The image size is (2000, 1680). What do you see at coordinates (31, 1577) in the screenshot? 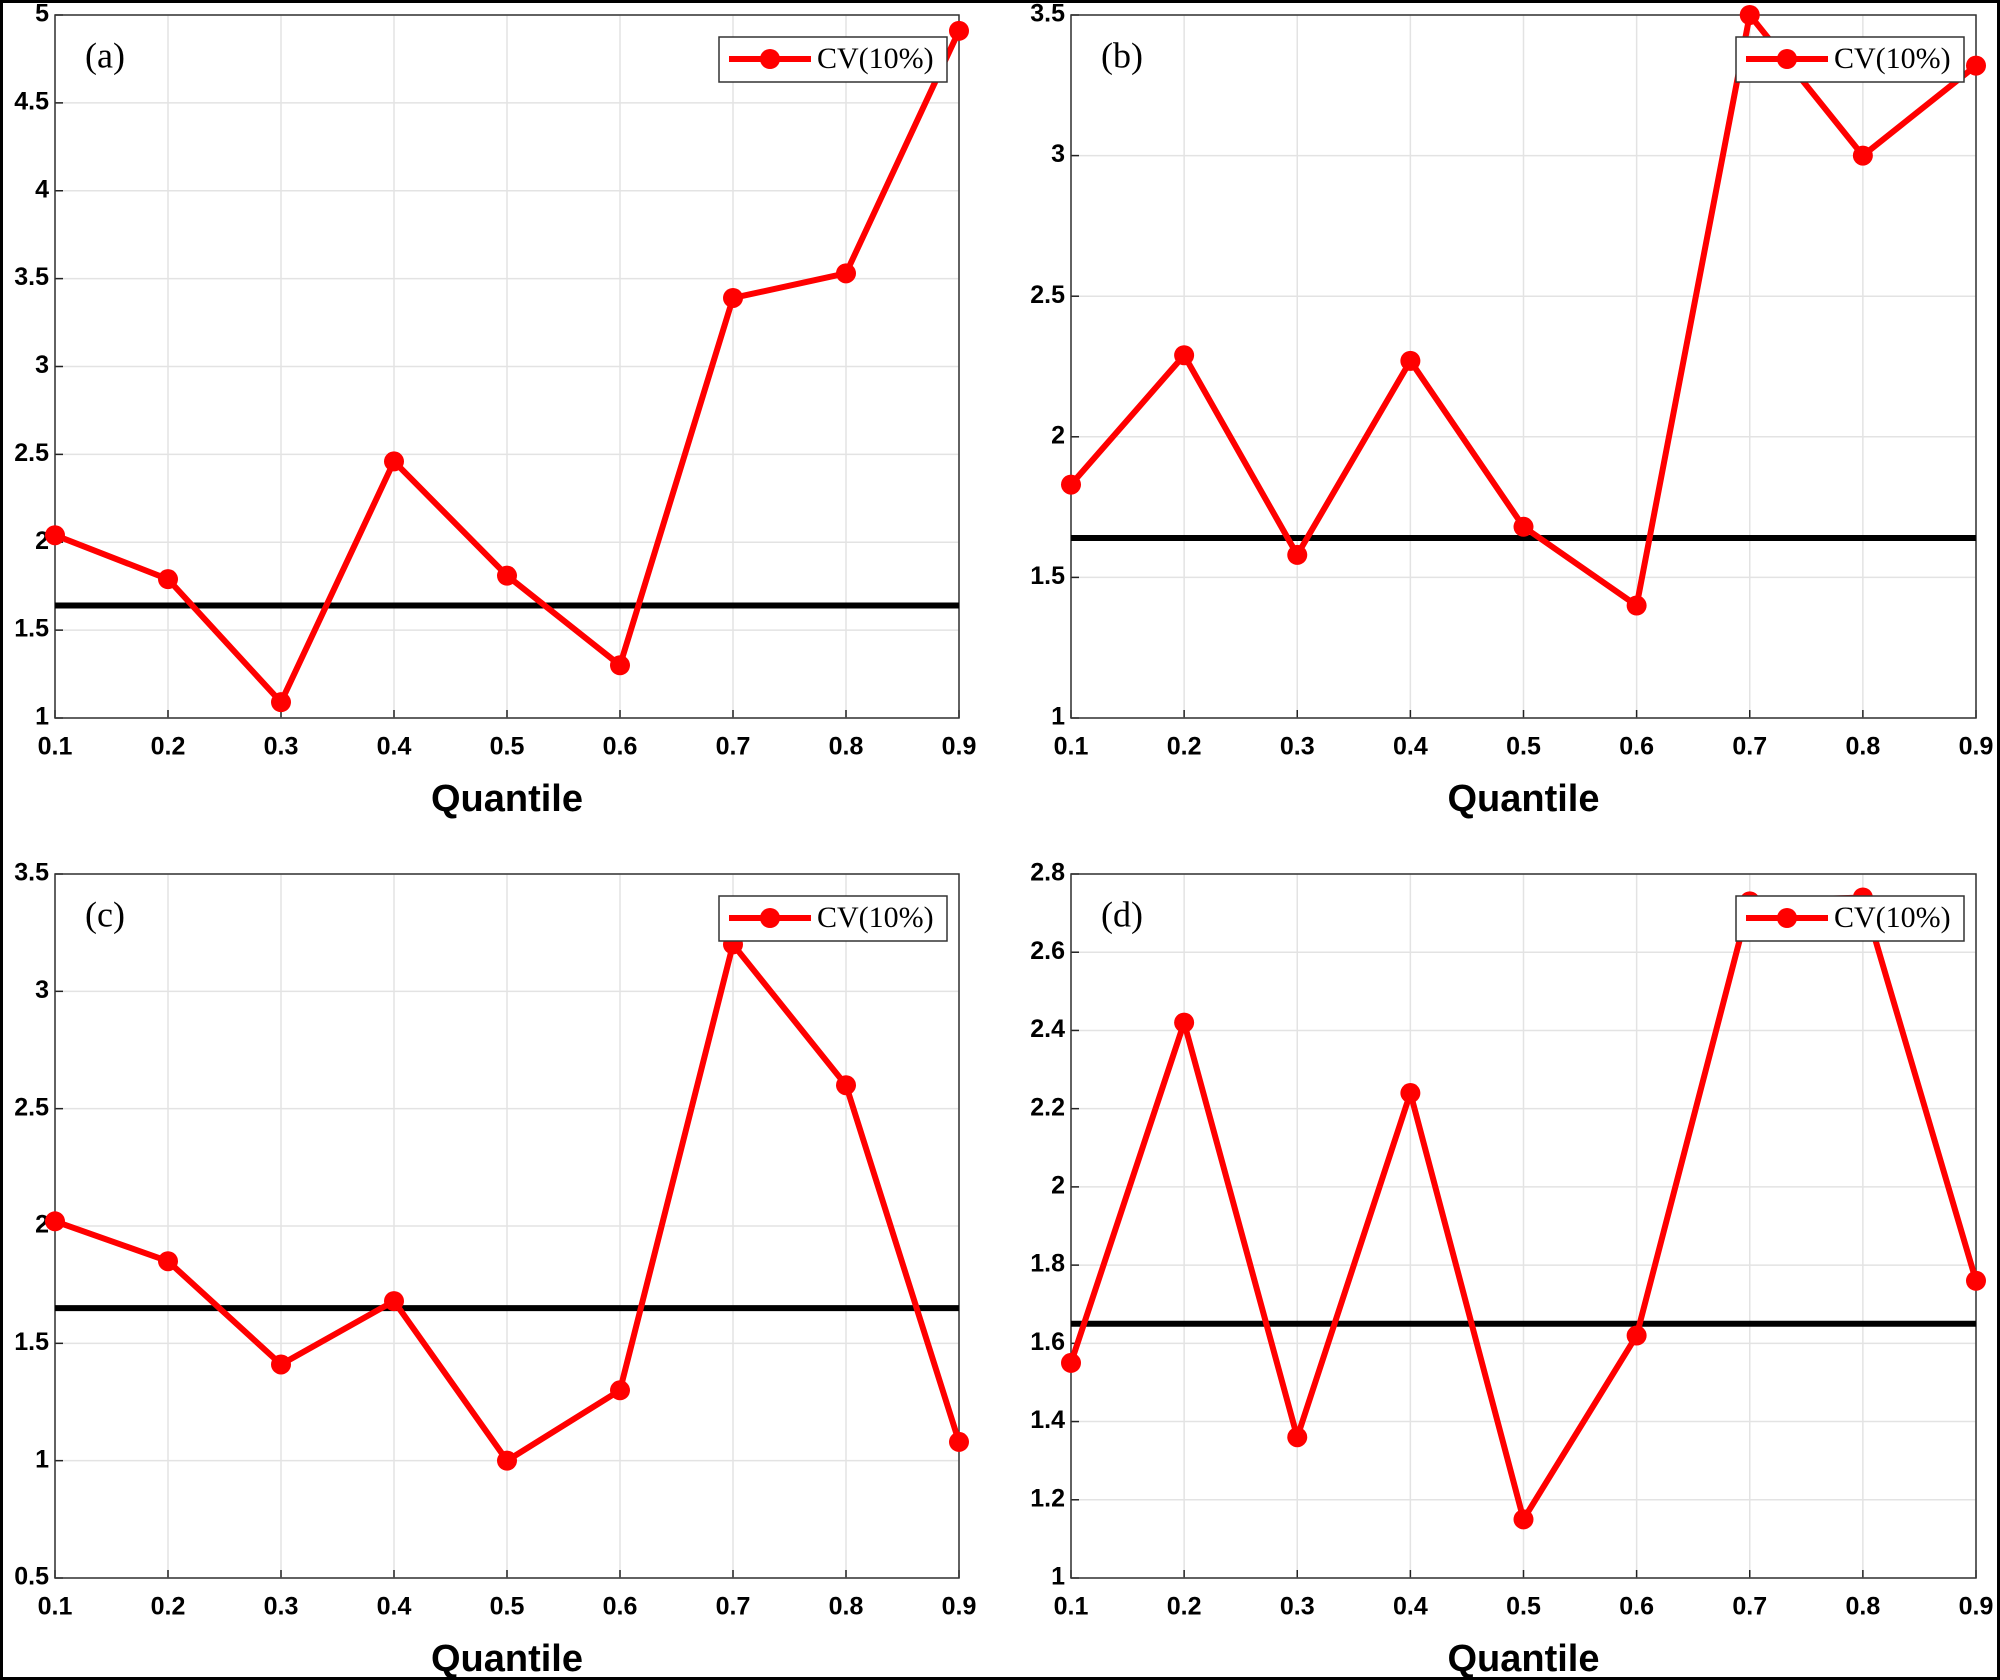
I see `y-tick-label: 0.5` at bounding box center [31, 1577].